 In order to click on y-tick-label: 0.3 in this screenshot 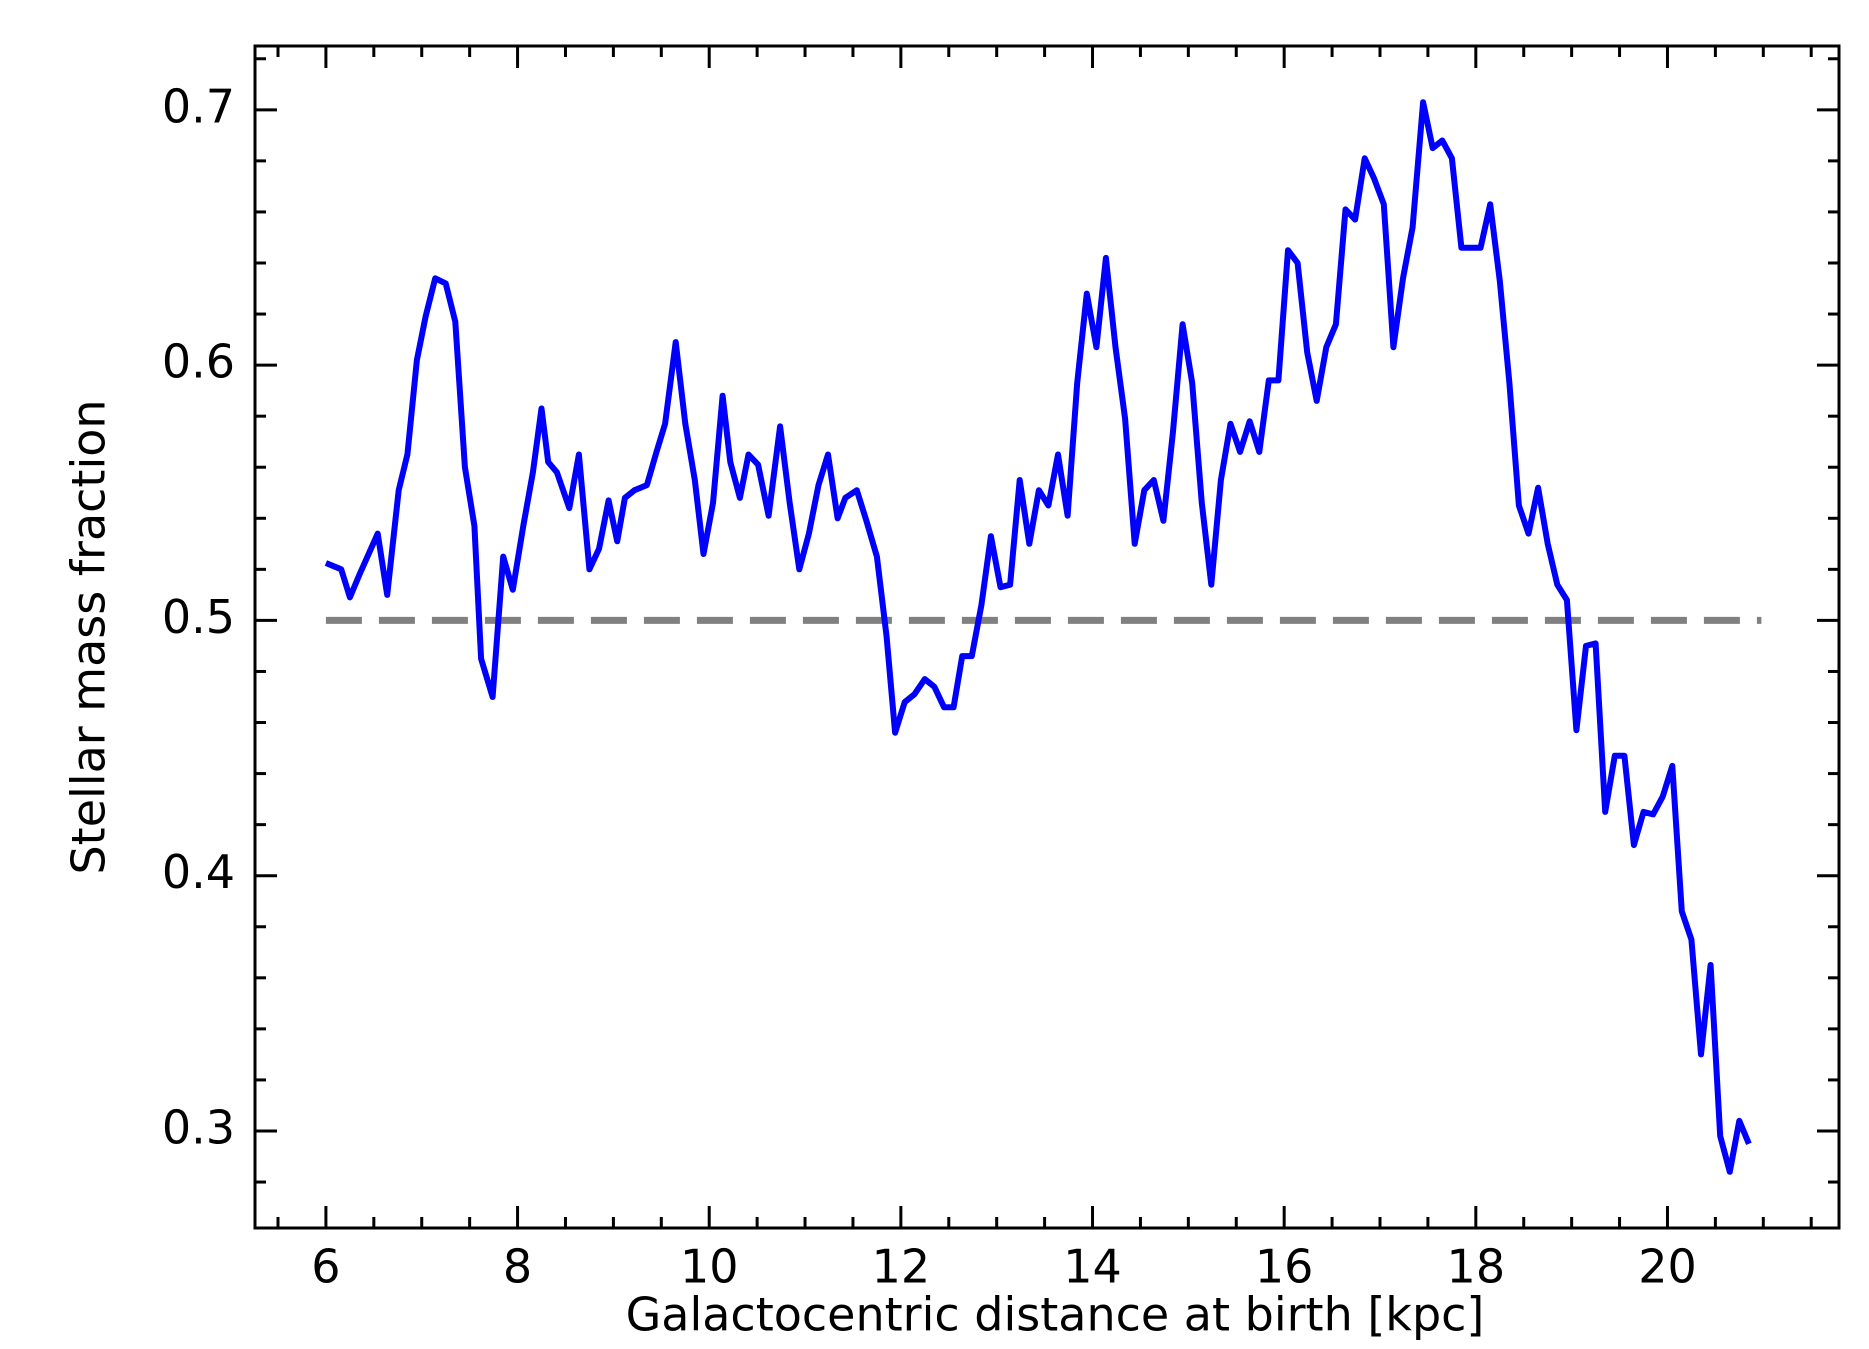, I will do `click(198, 1127)`.